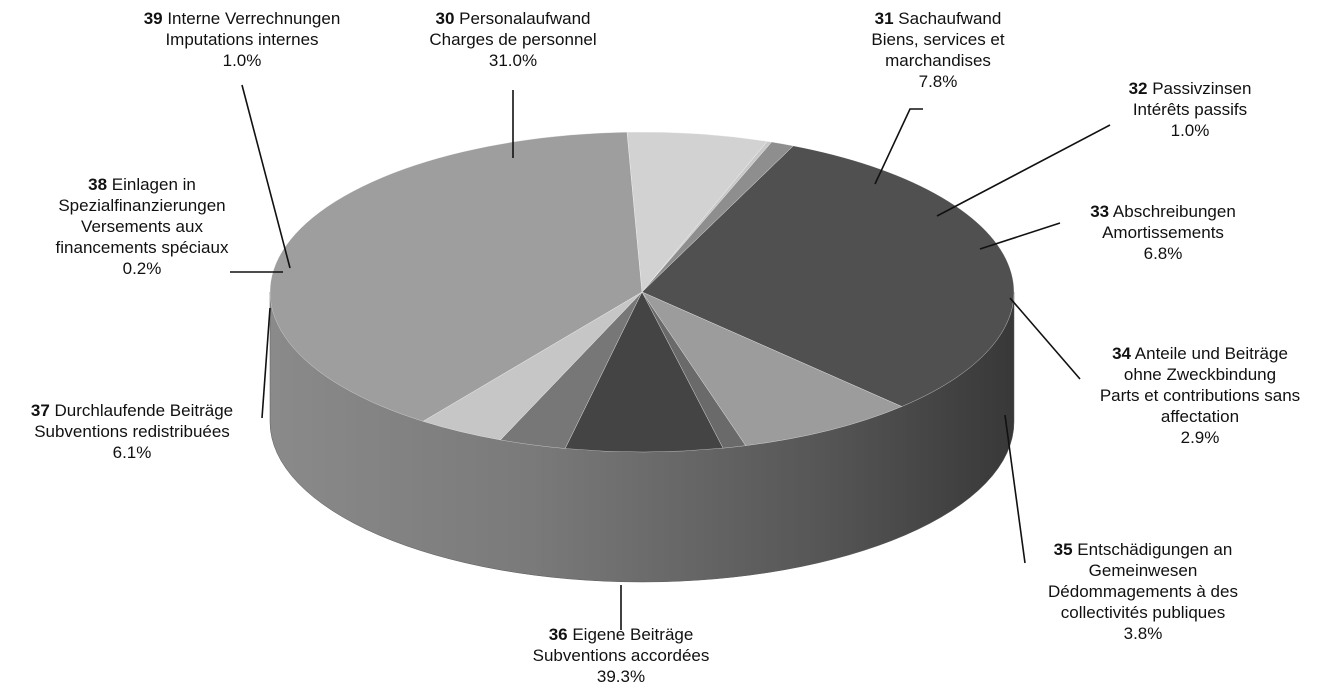 The image size is (1320, 697). What do you see at coordinates (522, 18) in the screenshot?
I see `slice-label-text: Personalaufwand` at bounding box center [522, 18].